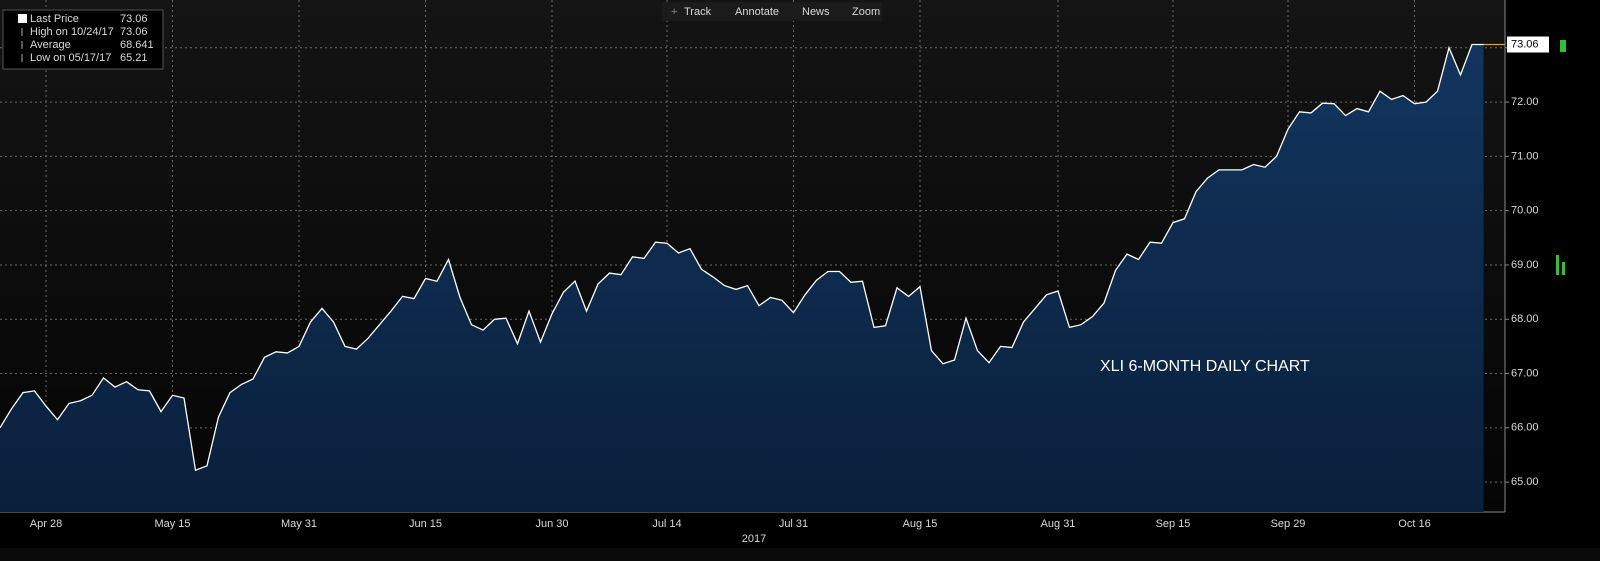  I want to click on annotation: XLI 6-MONTH DAILY CHART, so click(1205, 366).